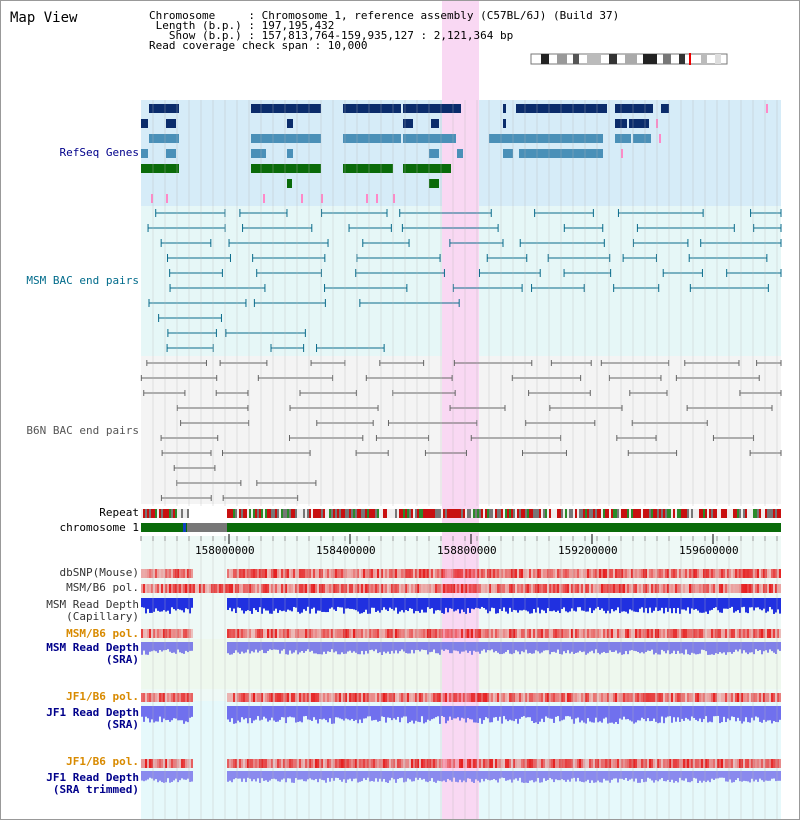  Describe the element at coordinates (82, 430) in the screenshot. I see `b6n-bac-label: B6N BAC end pairs` at that location.